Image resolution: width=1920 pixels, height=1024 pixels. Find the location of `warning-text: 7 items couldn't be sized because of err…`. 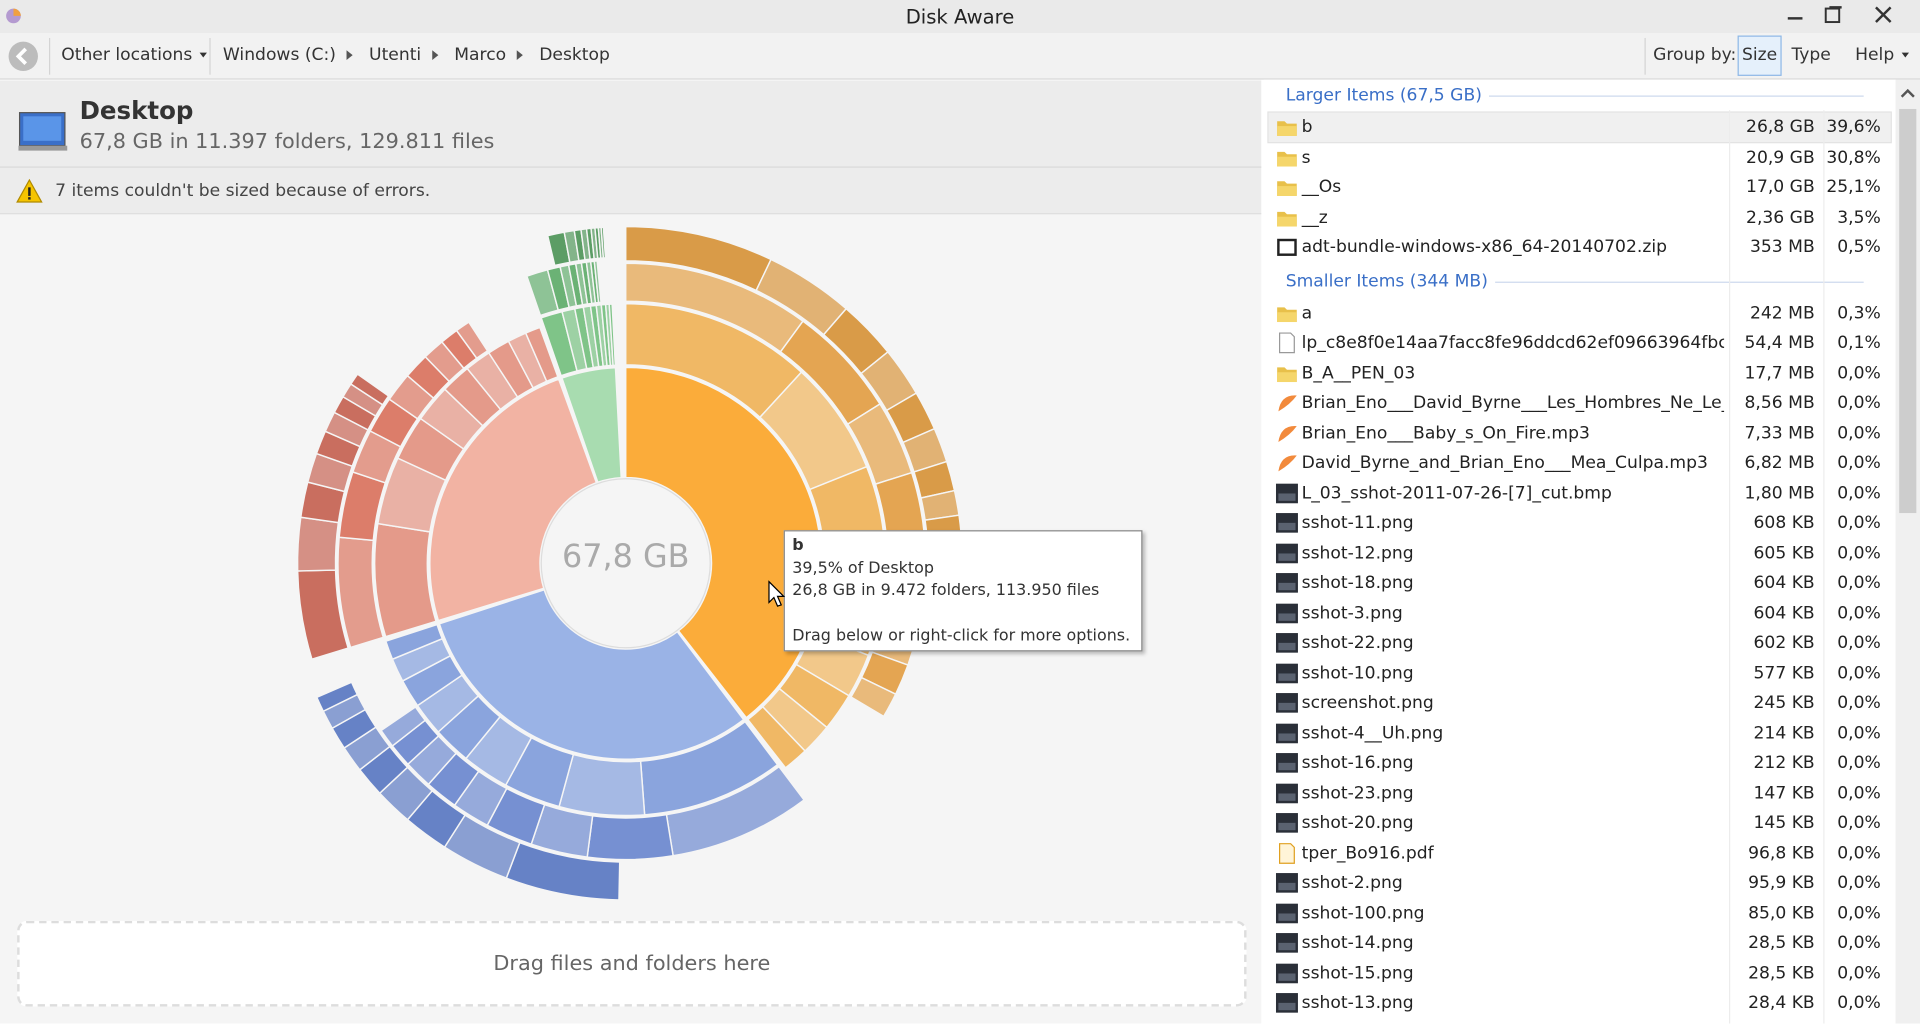

warning-text: 7 items couldn't be sized because of err… is located at coordinates (243, 191).